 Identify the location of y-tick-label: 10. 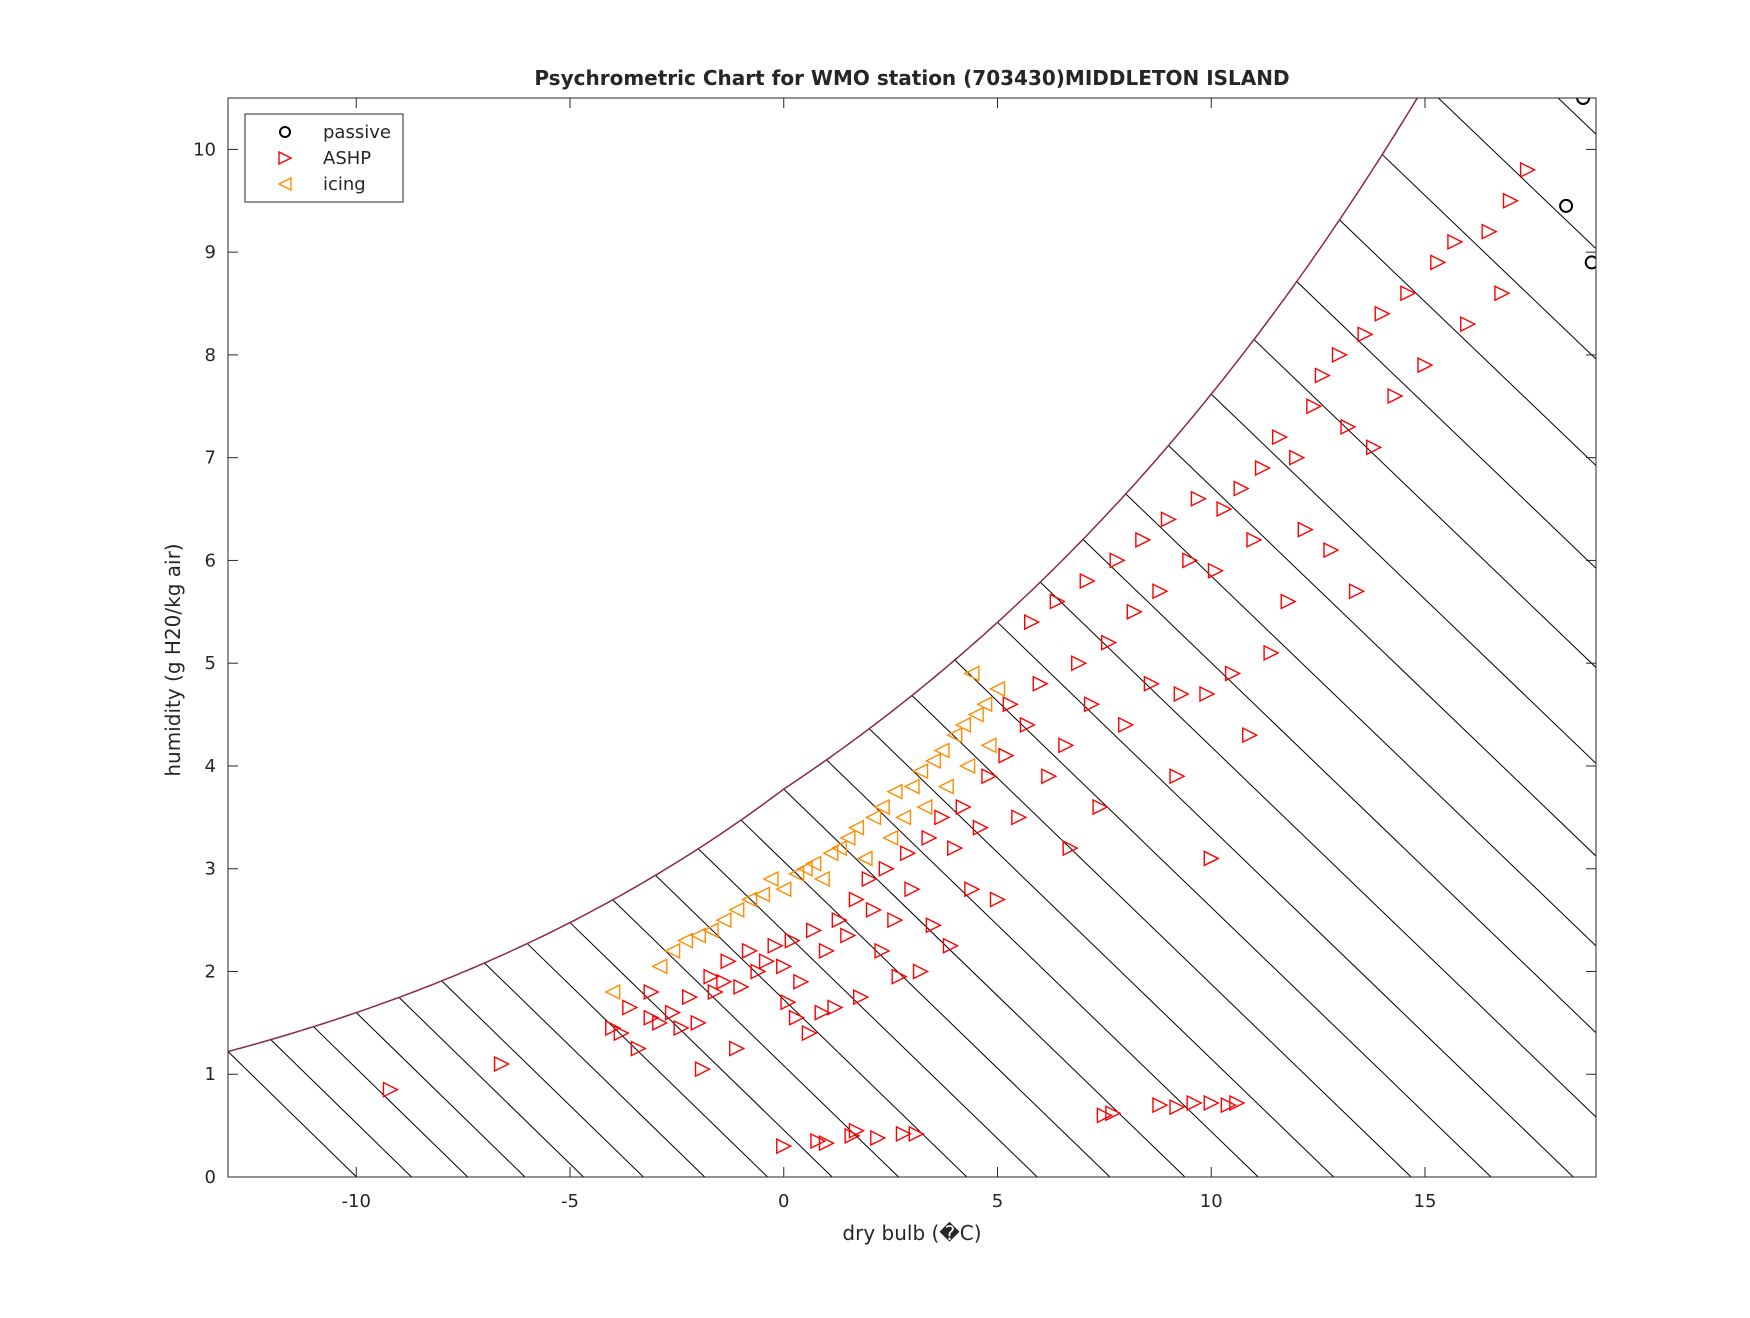
(204, 149).